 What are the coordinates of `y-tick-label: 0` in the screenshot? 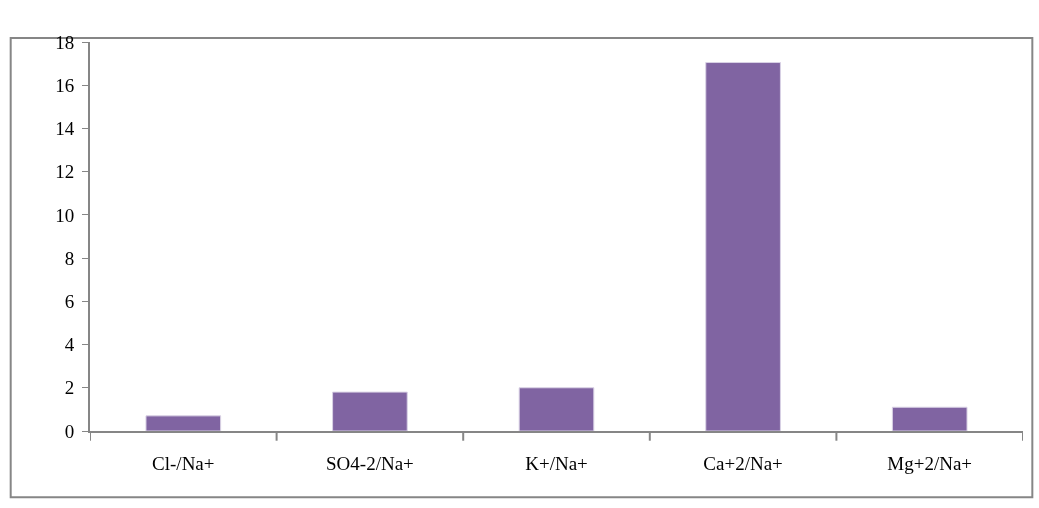 It's located at (69, 431).